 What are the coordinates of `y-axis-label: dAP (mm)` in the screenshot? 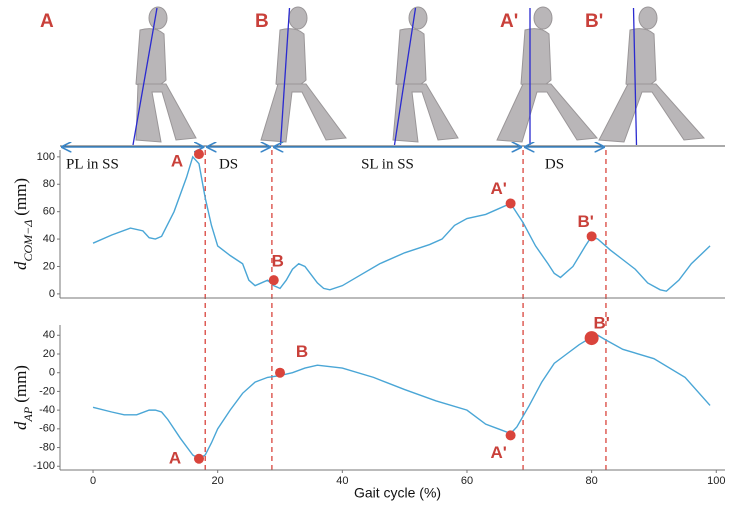 It's located at (23, 397).